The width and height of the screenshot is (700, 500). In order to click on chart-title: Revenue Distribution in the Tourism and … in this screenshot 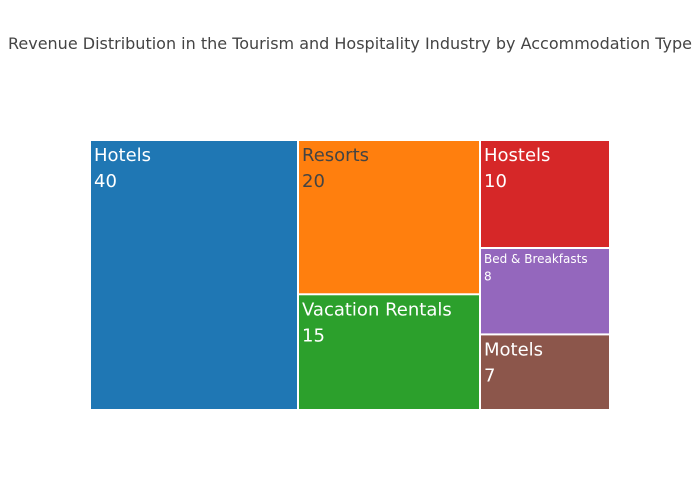, I will do `click(350, 43)`.